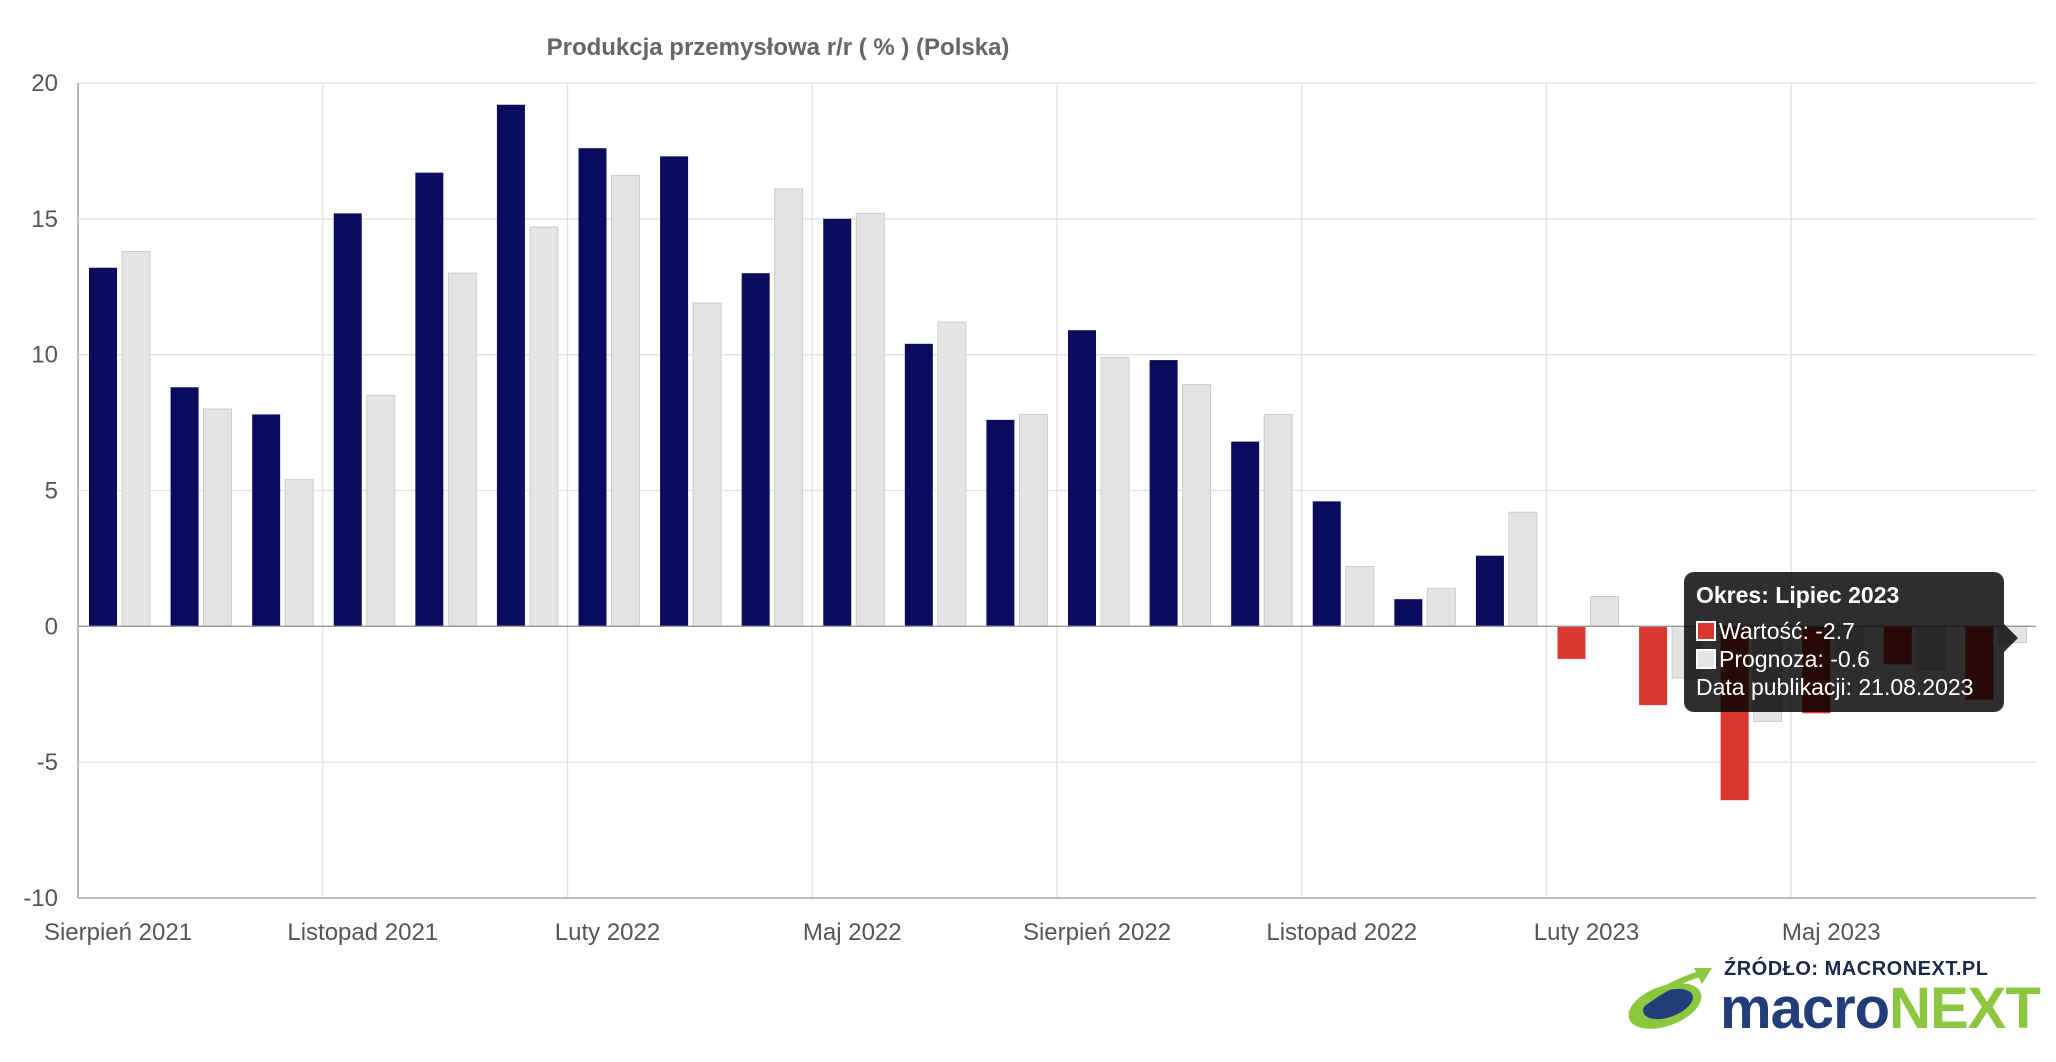 Image resolution: width=2056 pixels, height=1062 pixels. What do you see at coordinates (1706, 659) in the screenshot?
I see `forecast-swatch-icon` at bounding box center [1706, 659].